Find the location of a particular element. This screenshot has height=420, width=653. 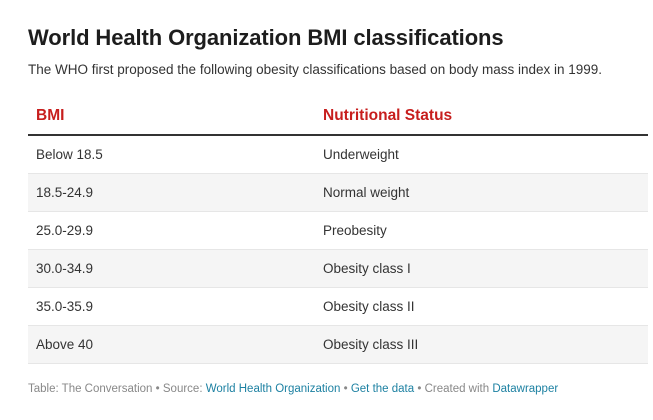

cell-status: Underweight is located at coordinates (481, 154).